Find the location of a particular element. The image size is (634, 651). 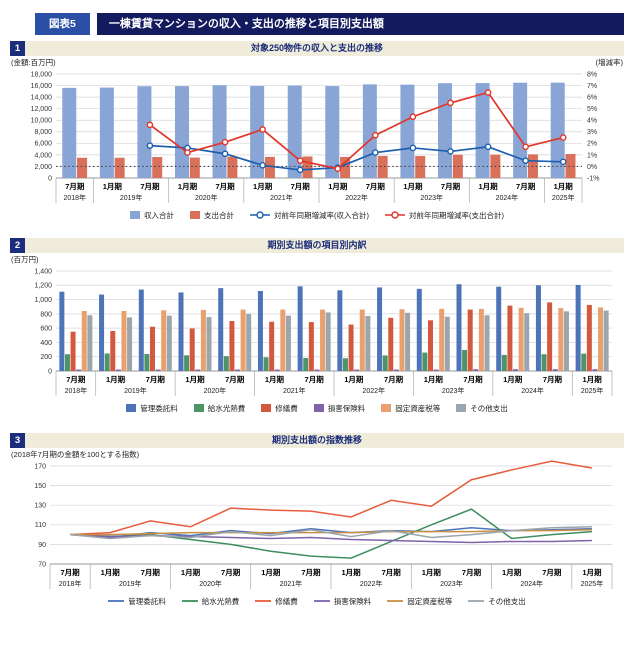

bars-収入合計 is located at coordinates (313, 130).